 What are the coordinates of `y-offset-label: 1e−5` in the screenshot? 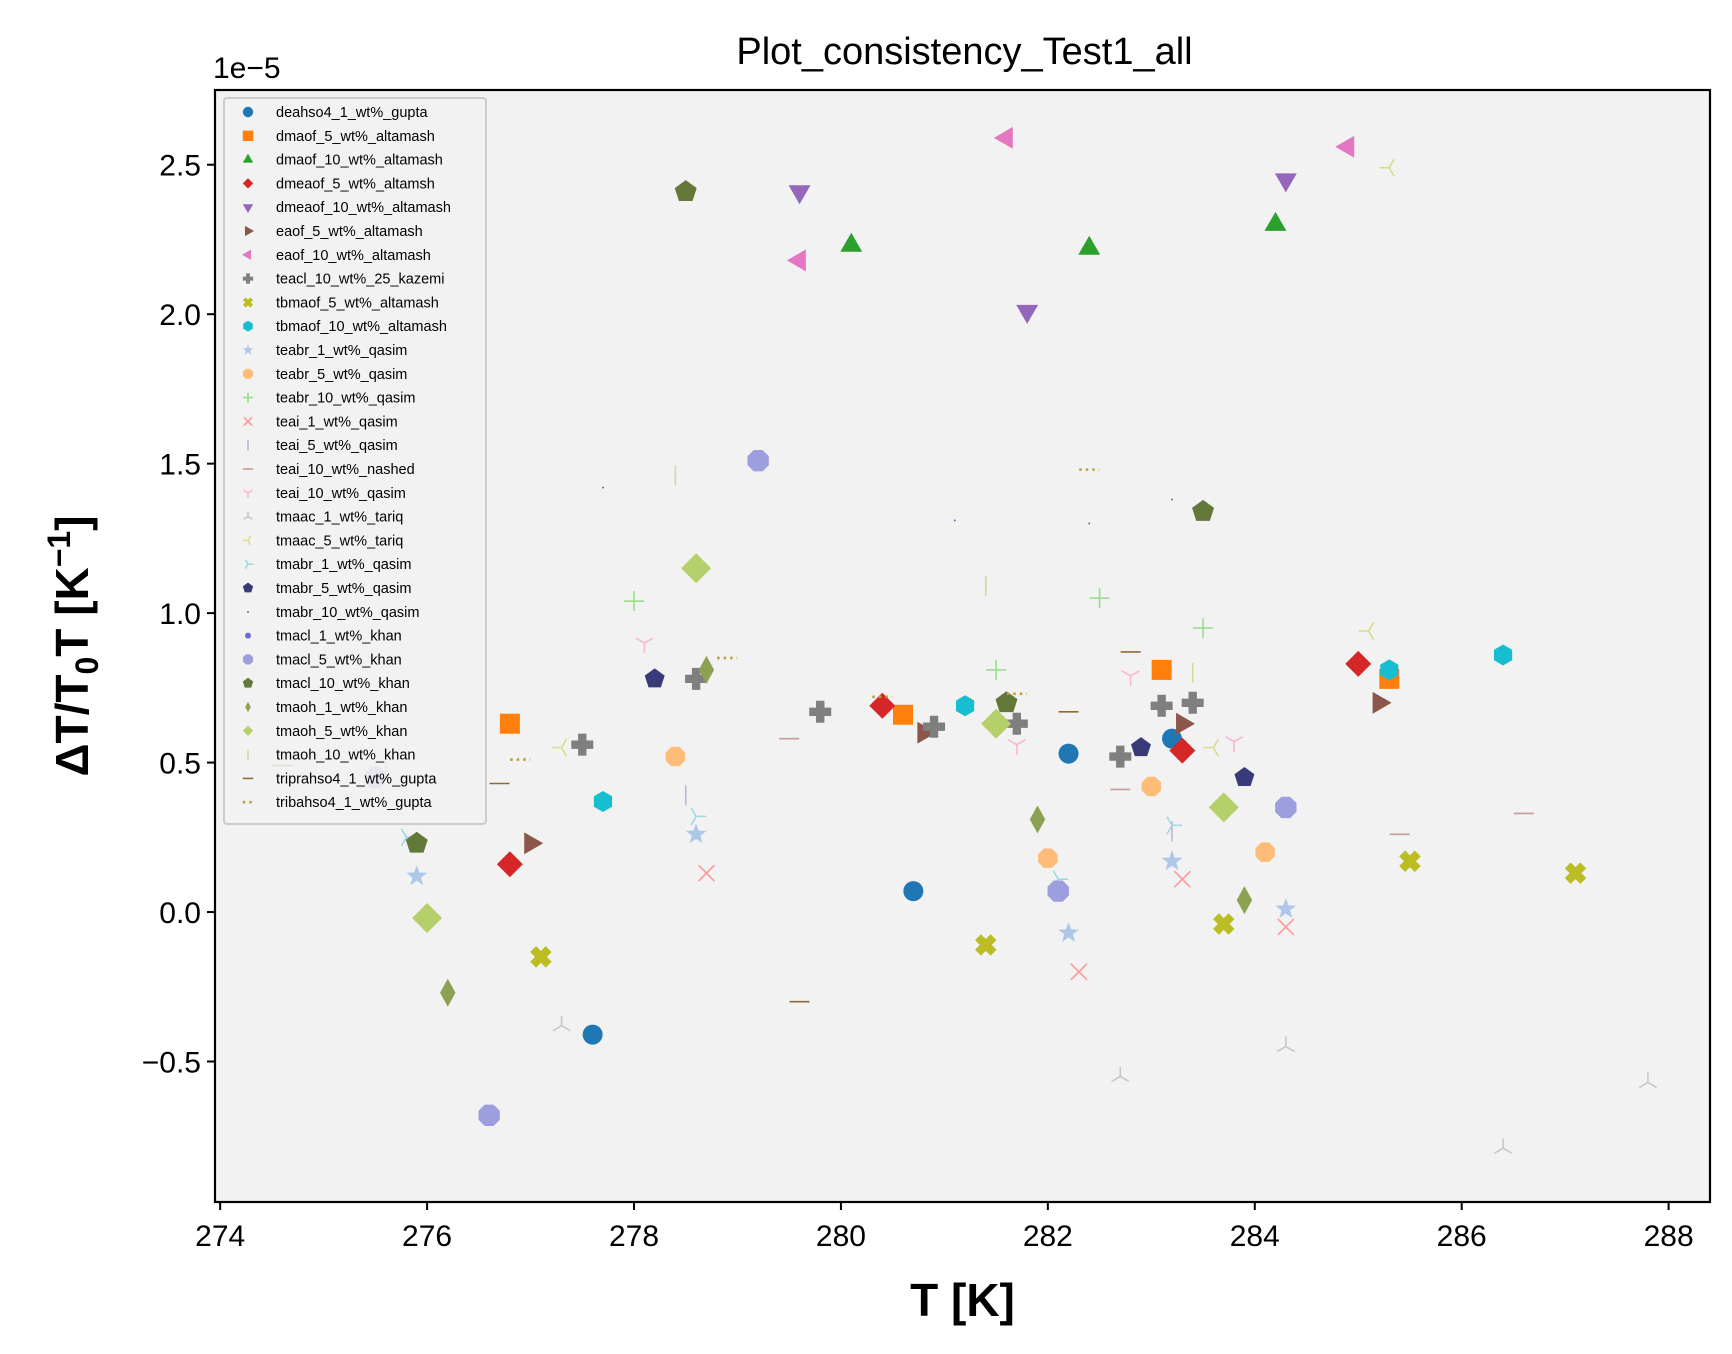 It's located at (247, 68).